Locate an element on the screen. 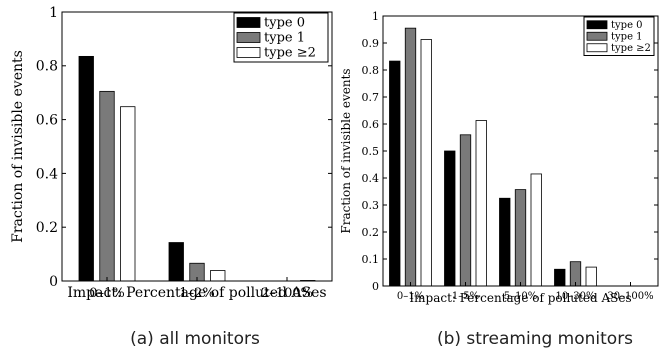 Image resolution: width=665 pixels, height=356 pixels. x-tick-label: 1–5% is located at coordinates (465, 296).